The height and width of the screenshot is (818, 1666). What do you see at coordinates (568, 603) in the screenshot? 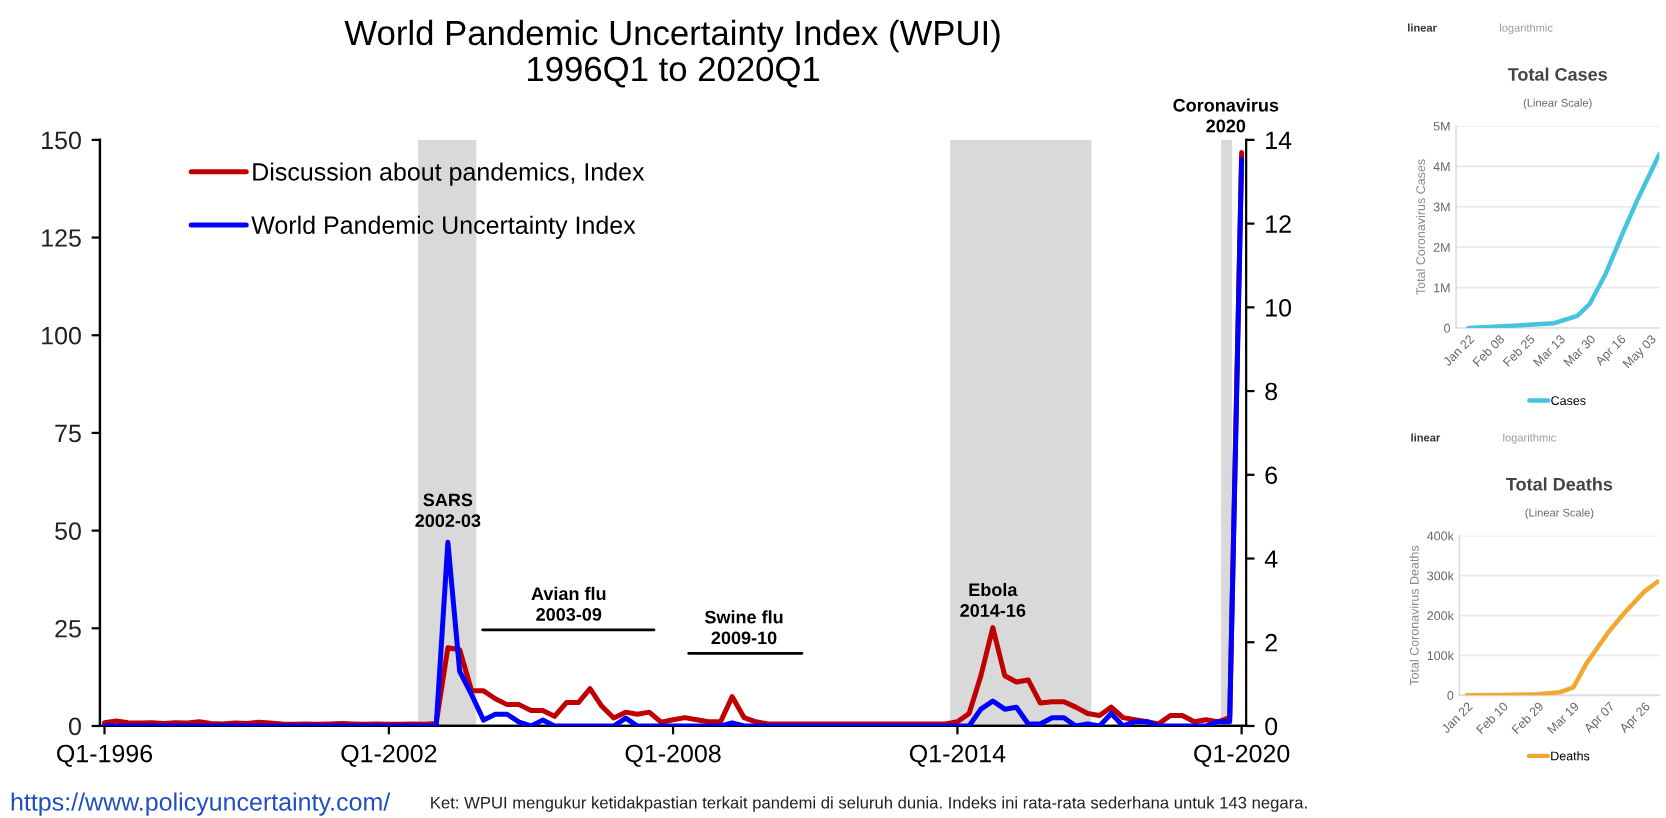
I see `annotation: Avian flu 2003-09` at bounding box center [568, 603].